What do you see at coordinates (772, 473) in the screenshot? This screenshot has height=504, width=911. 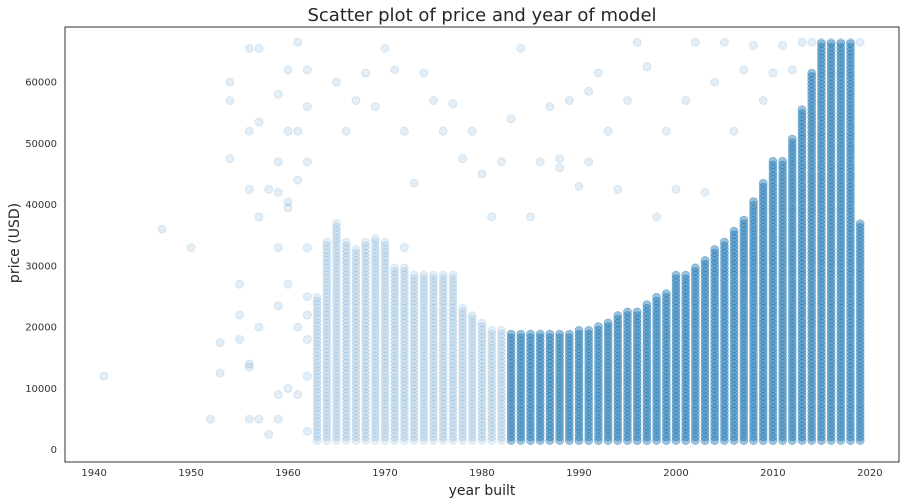 I see `x-tick-label: 2010` at bounding box center [772, 473].